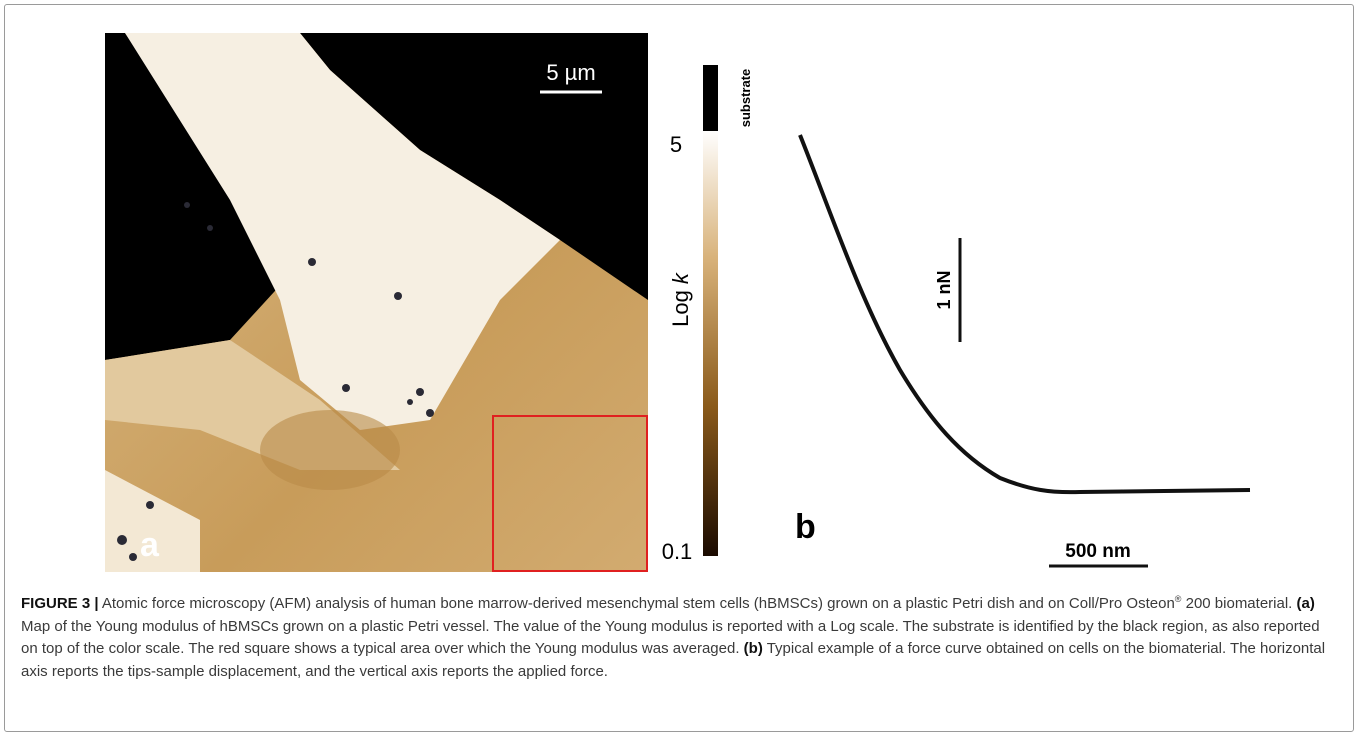 The height and width of the screenshot is (736, 1358). What do you see at coordinates (676, 144) in the screenshot?
I see `colorbar-top: 5` at bounding box center [676, 144].